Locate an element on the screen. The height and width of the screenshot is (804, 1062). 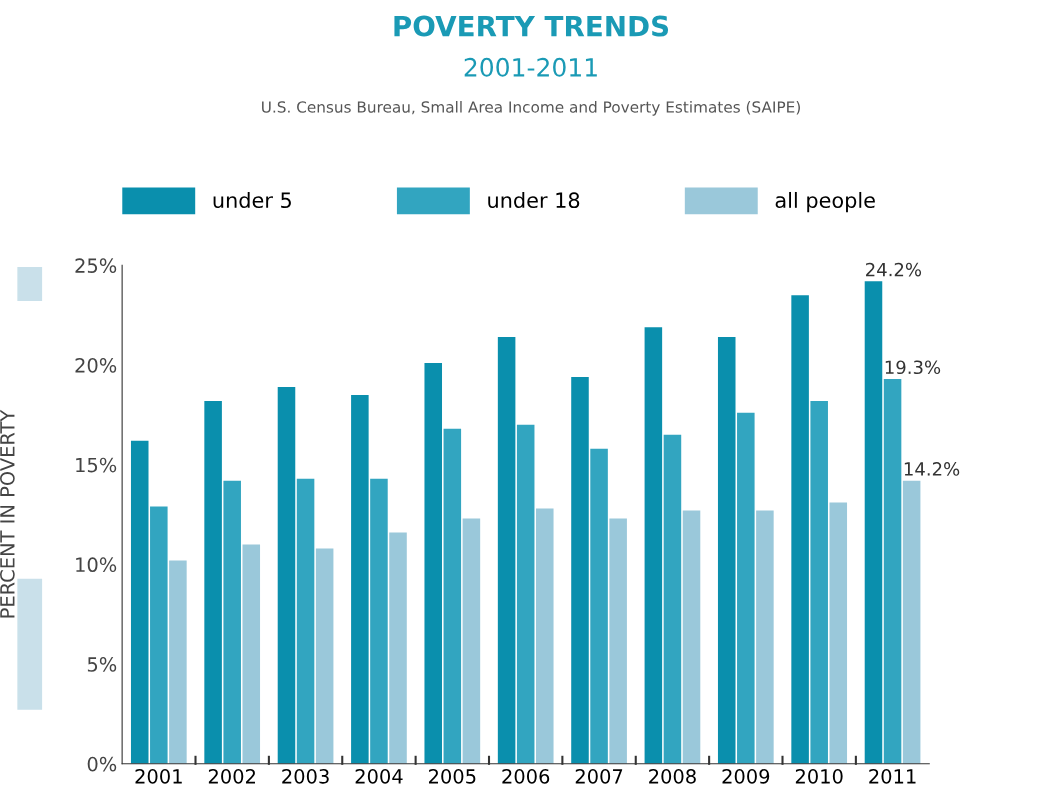
legend-label: under 18 is located at coordinates (534, 200).